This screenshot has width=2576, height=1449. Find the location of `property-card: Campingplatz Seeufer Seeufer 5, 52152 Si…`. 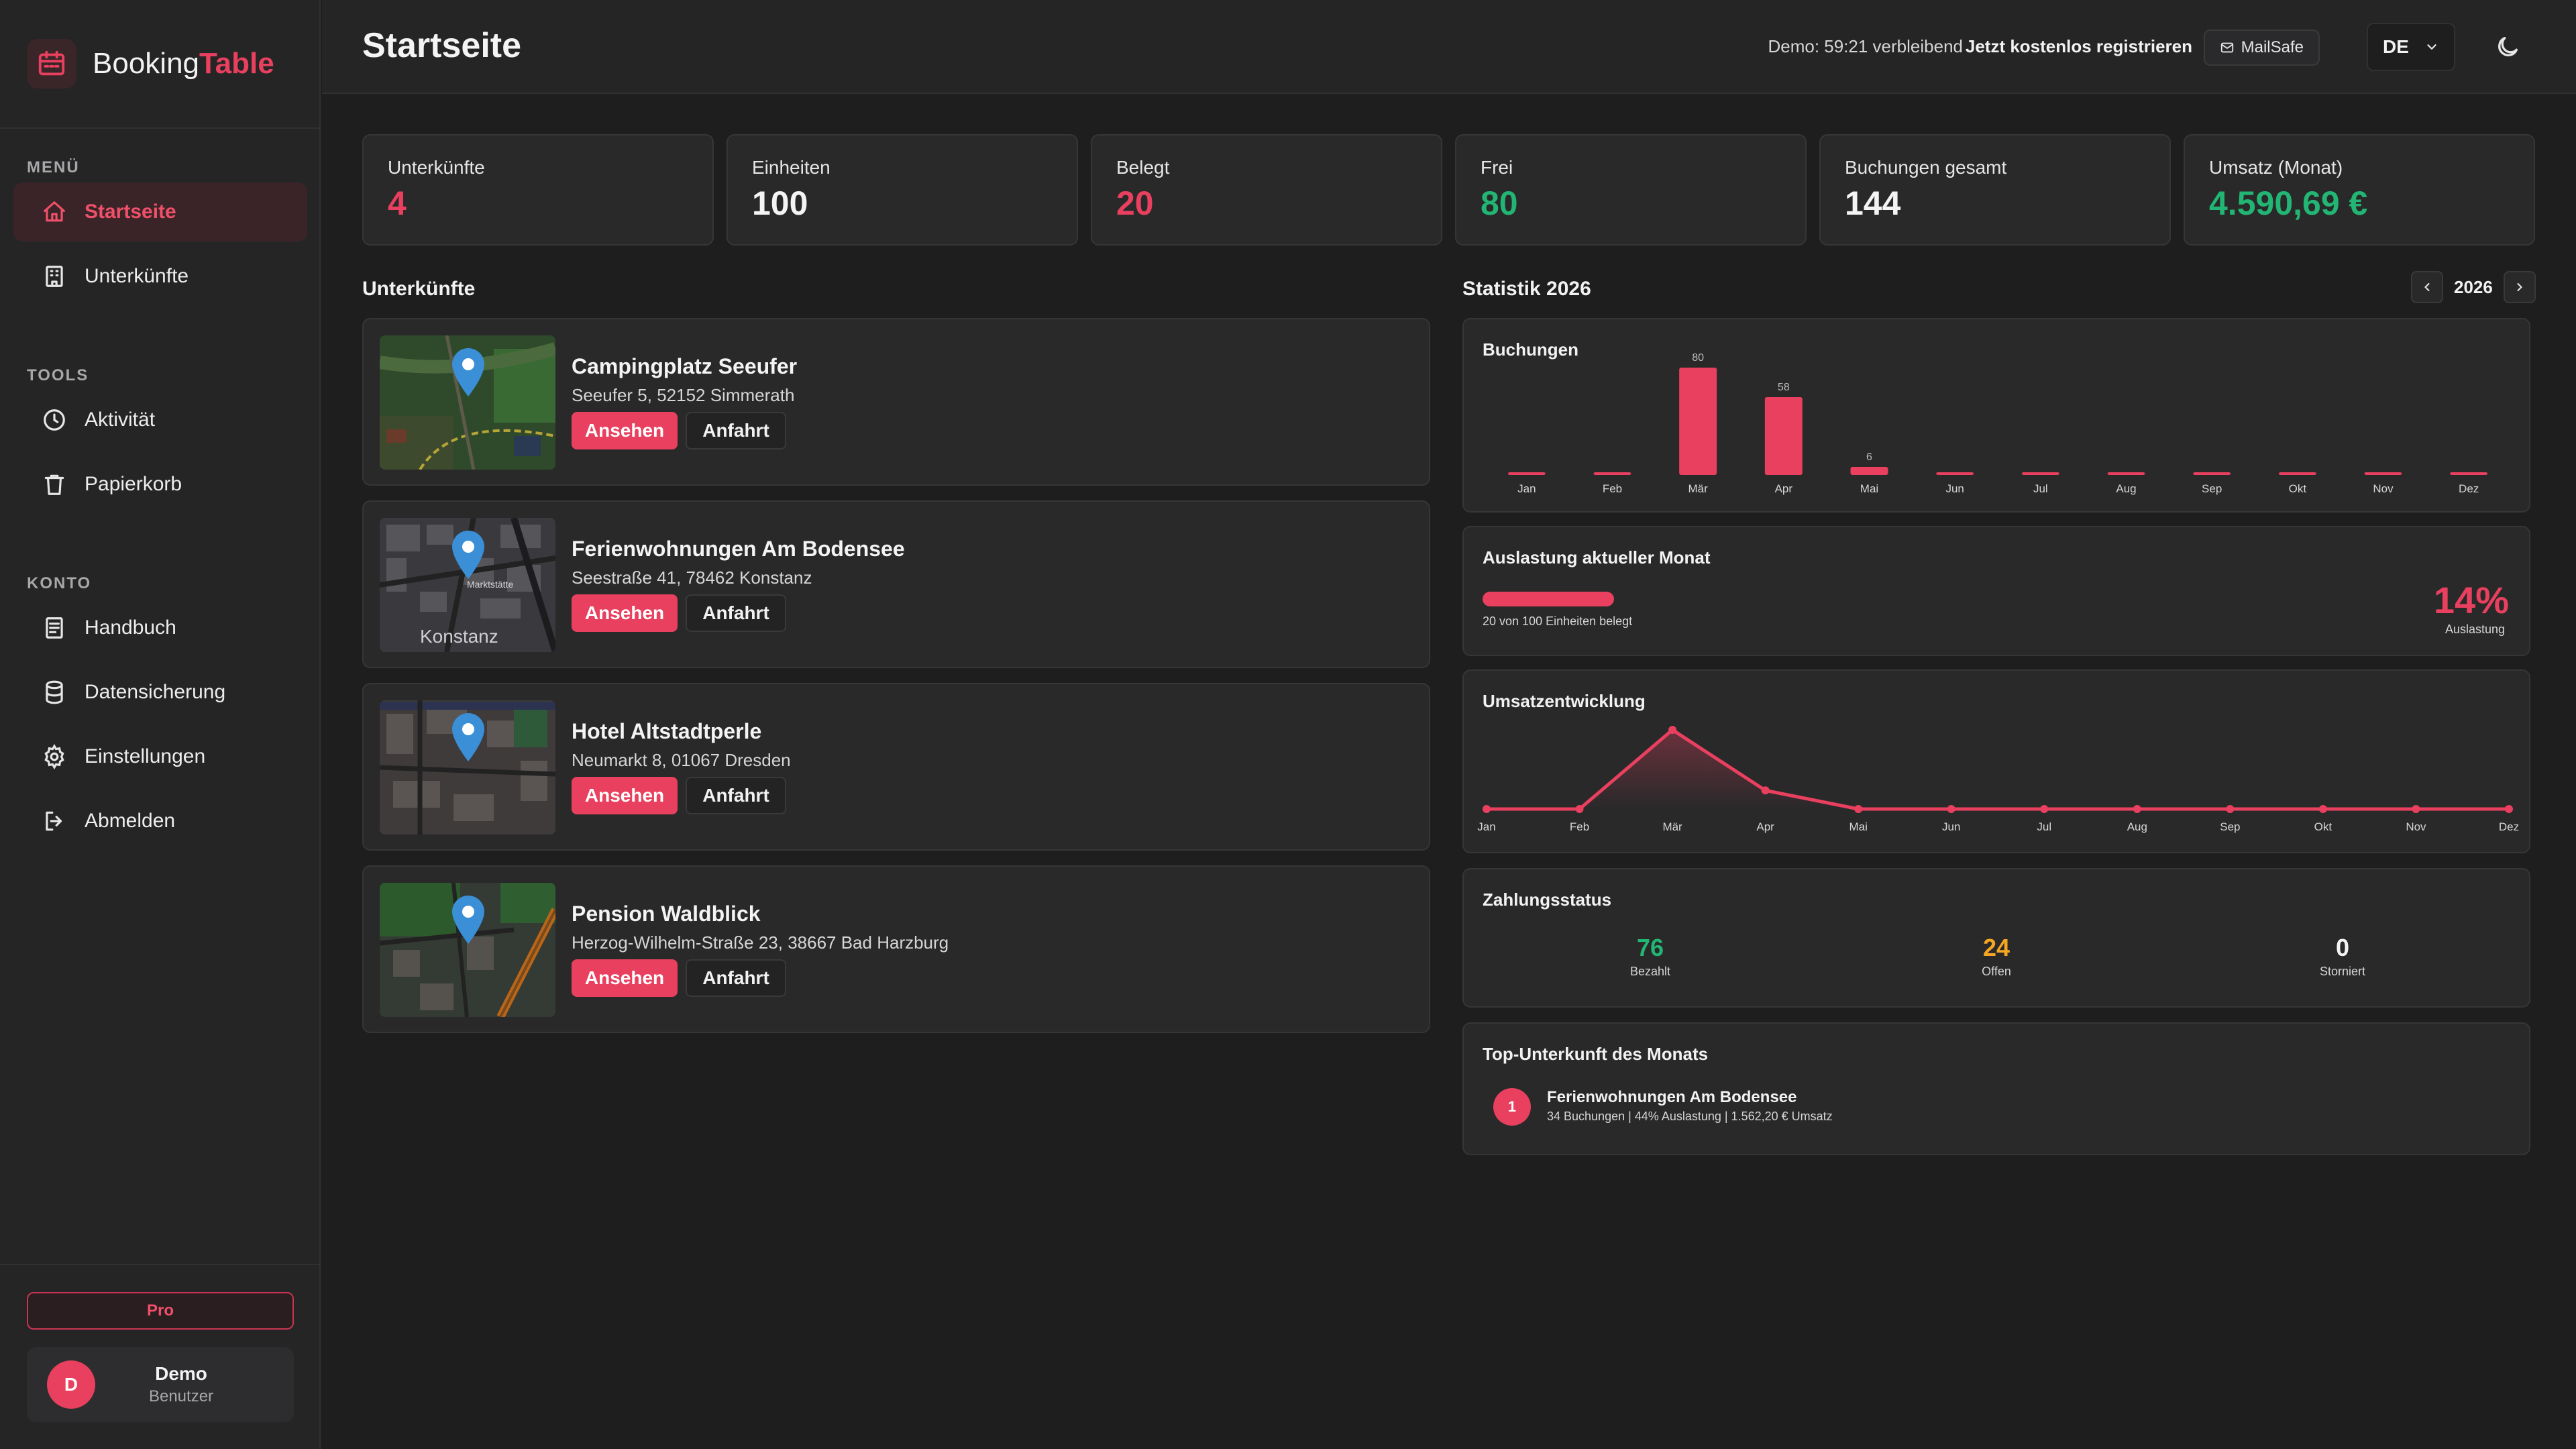

property-card: Campingplatz Seeufer Seeufer 5, 52152 Si… is located at coordinates (896, 402).